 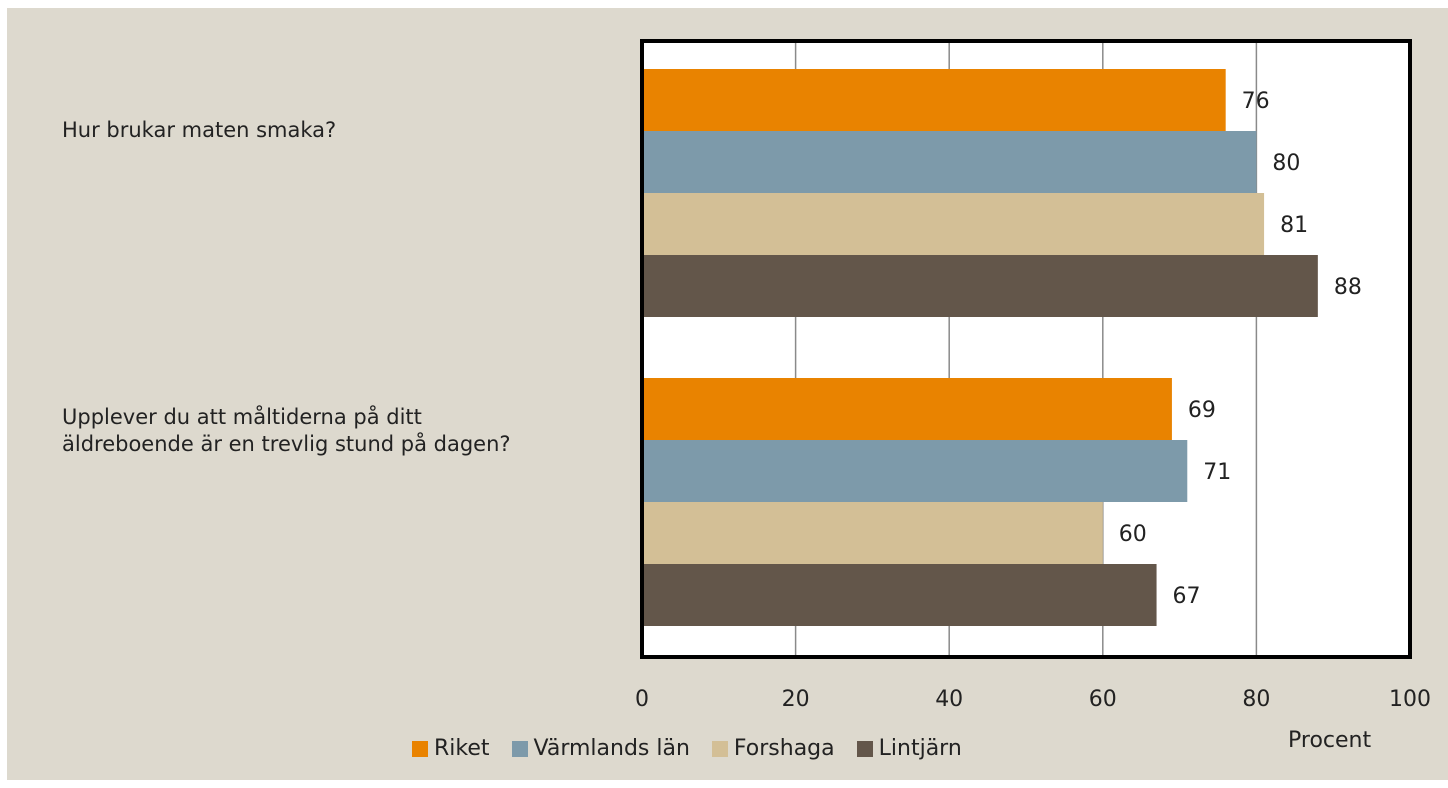 I want to click on x-tick-label-100: 100, so click(x=1410, y=699).